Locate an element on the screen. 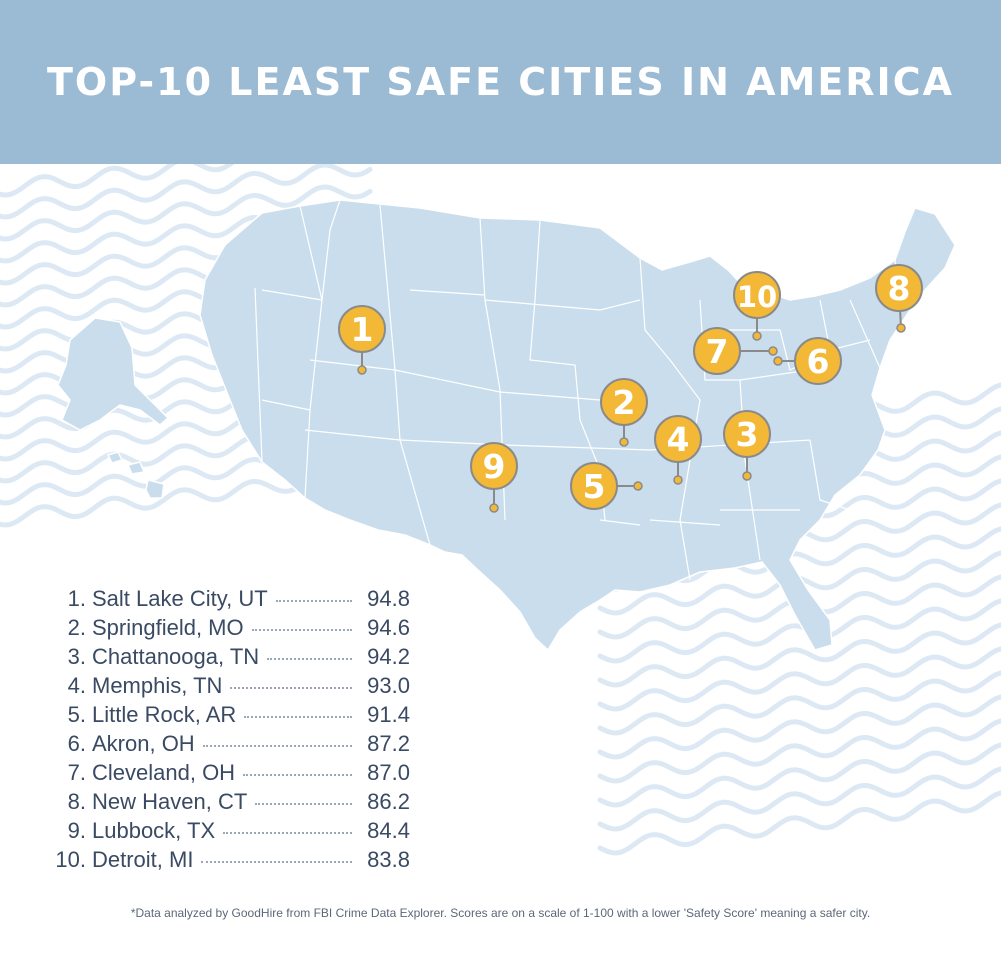  ranking-row: 1. Salt Lake City, UT 94.8 is located at coordinates (225, 600).